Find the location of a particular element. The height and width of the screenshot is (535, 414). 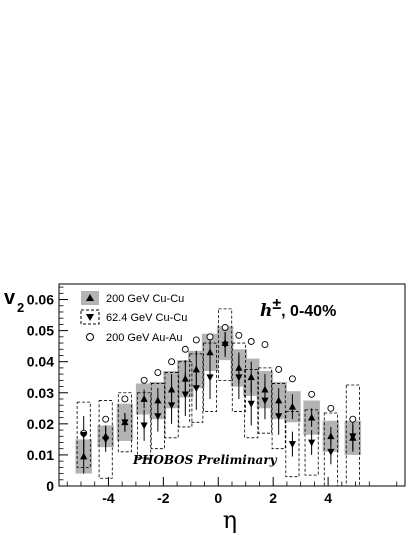

annotation-centrality: , 0-40% is located at coordinates (308, 311).